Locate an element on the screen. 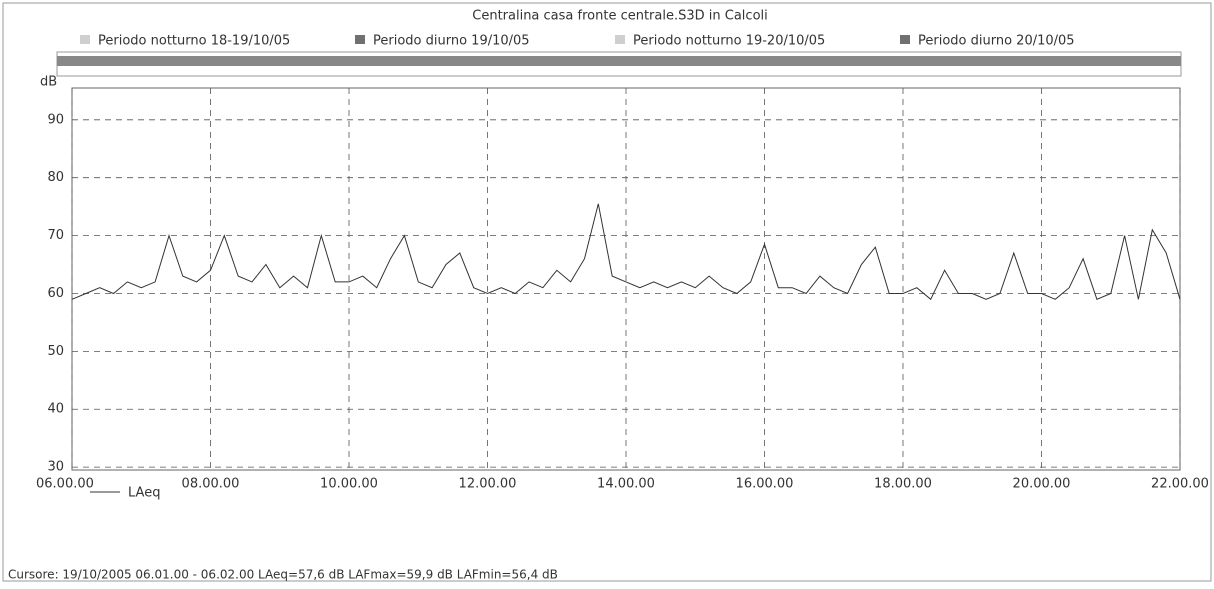  y-tick-label: 80 is located at coordinates (55, 177).